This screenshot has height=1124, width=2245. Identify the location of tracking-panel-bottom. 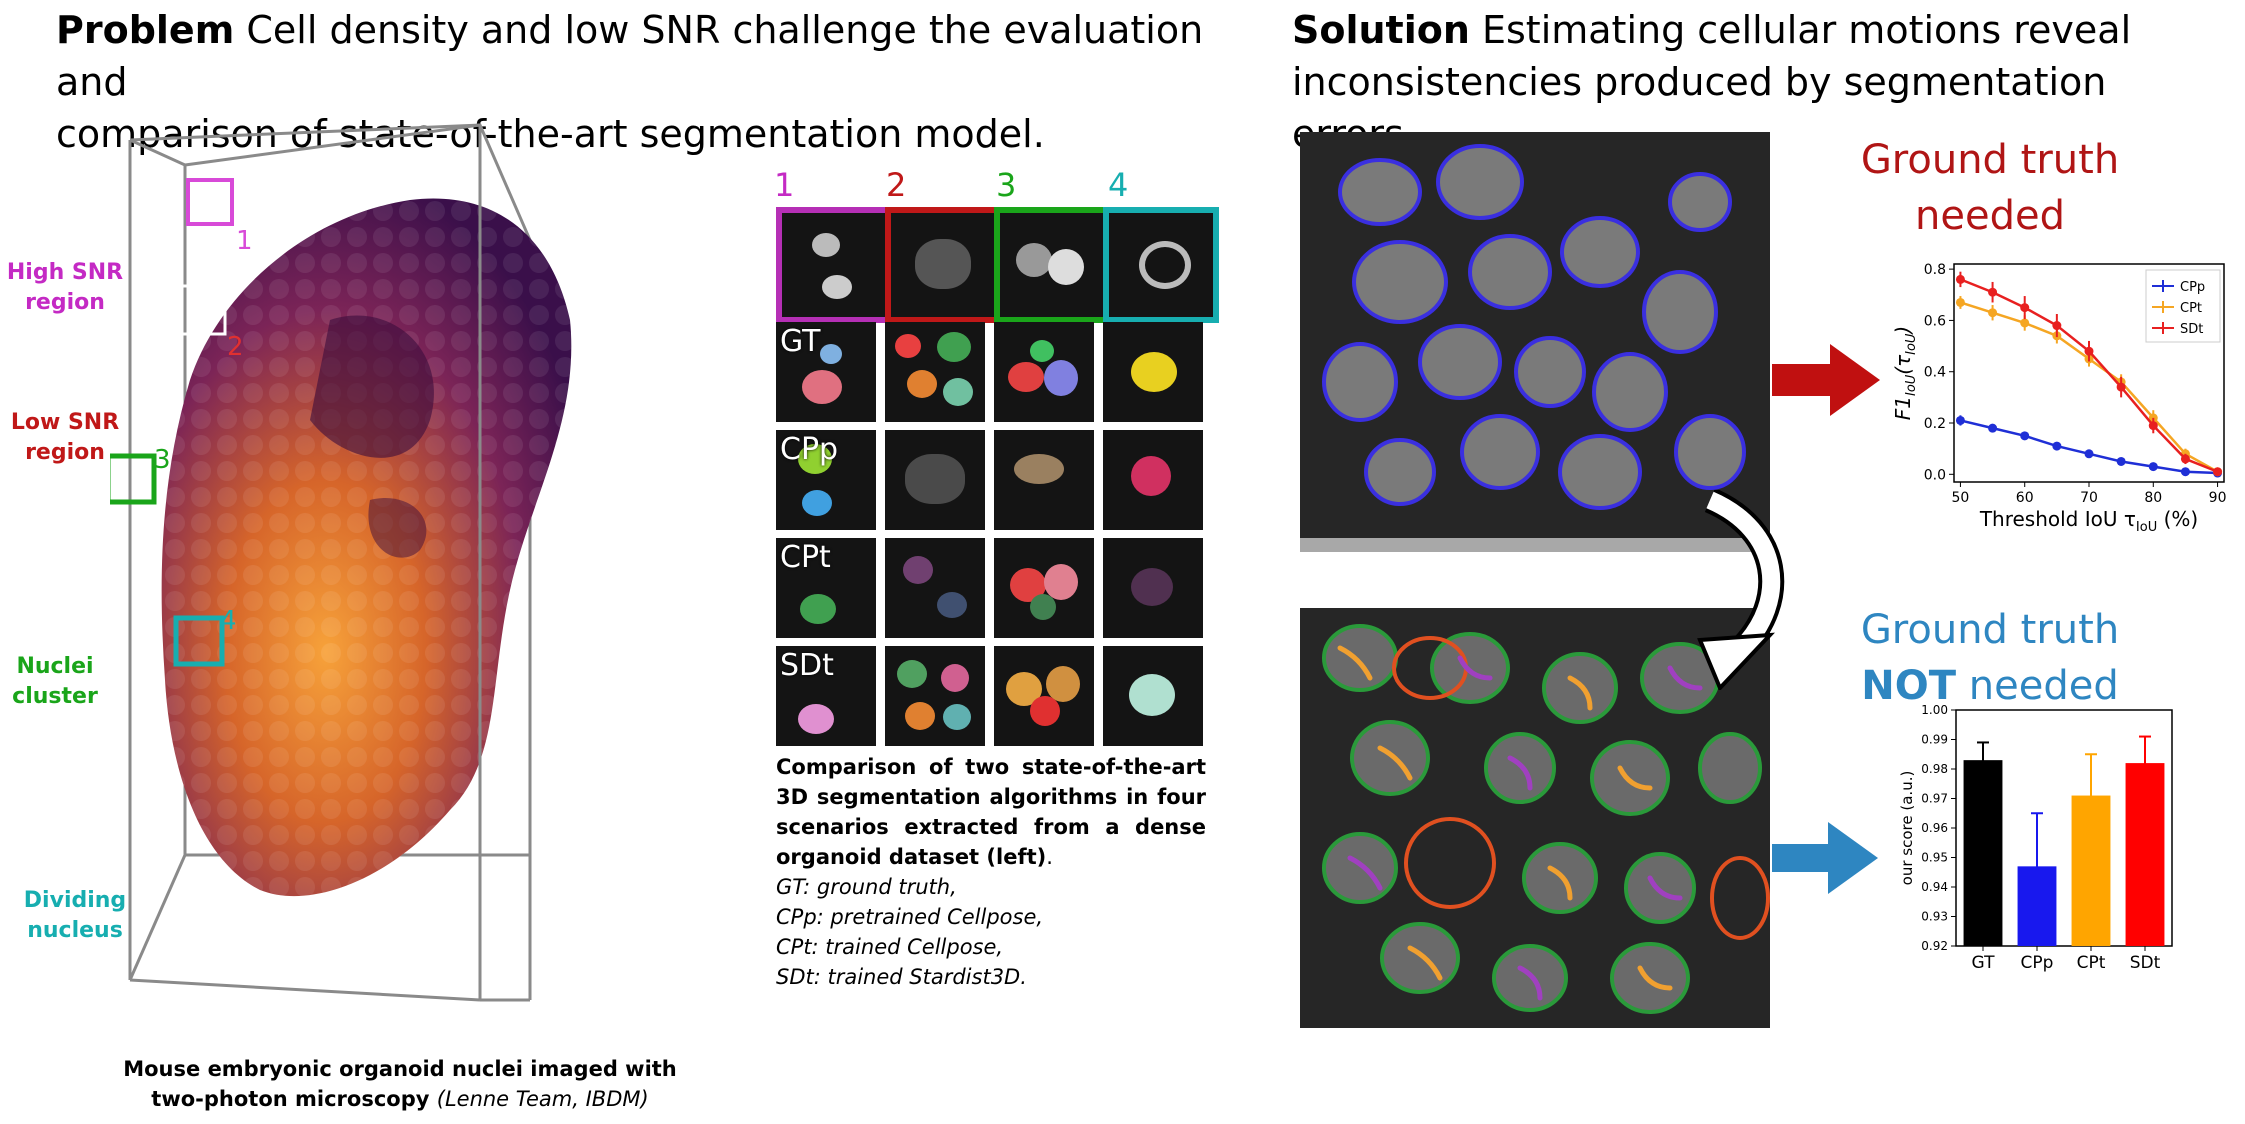
(1535, 818).